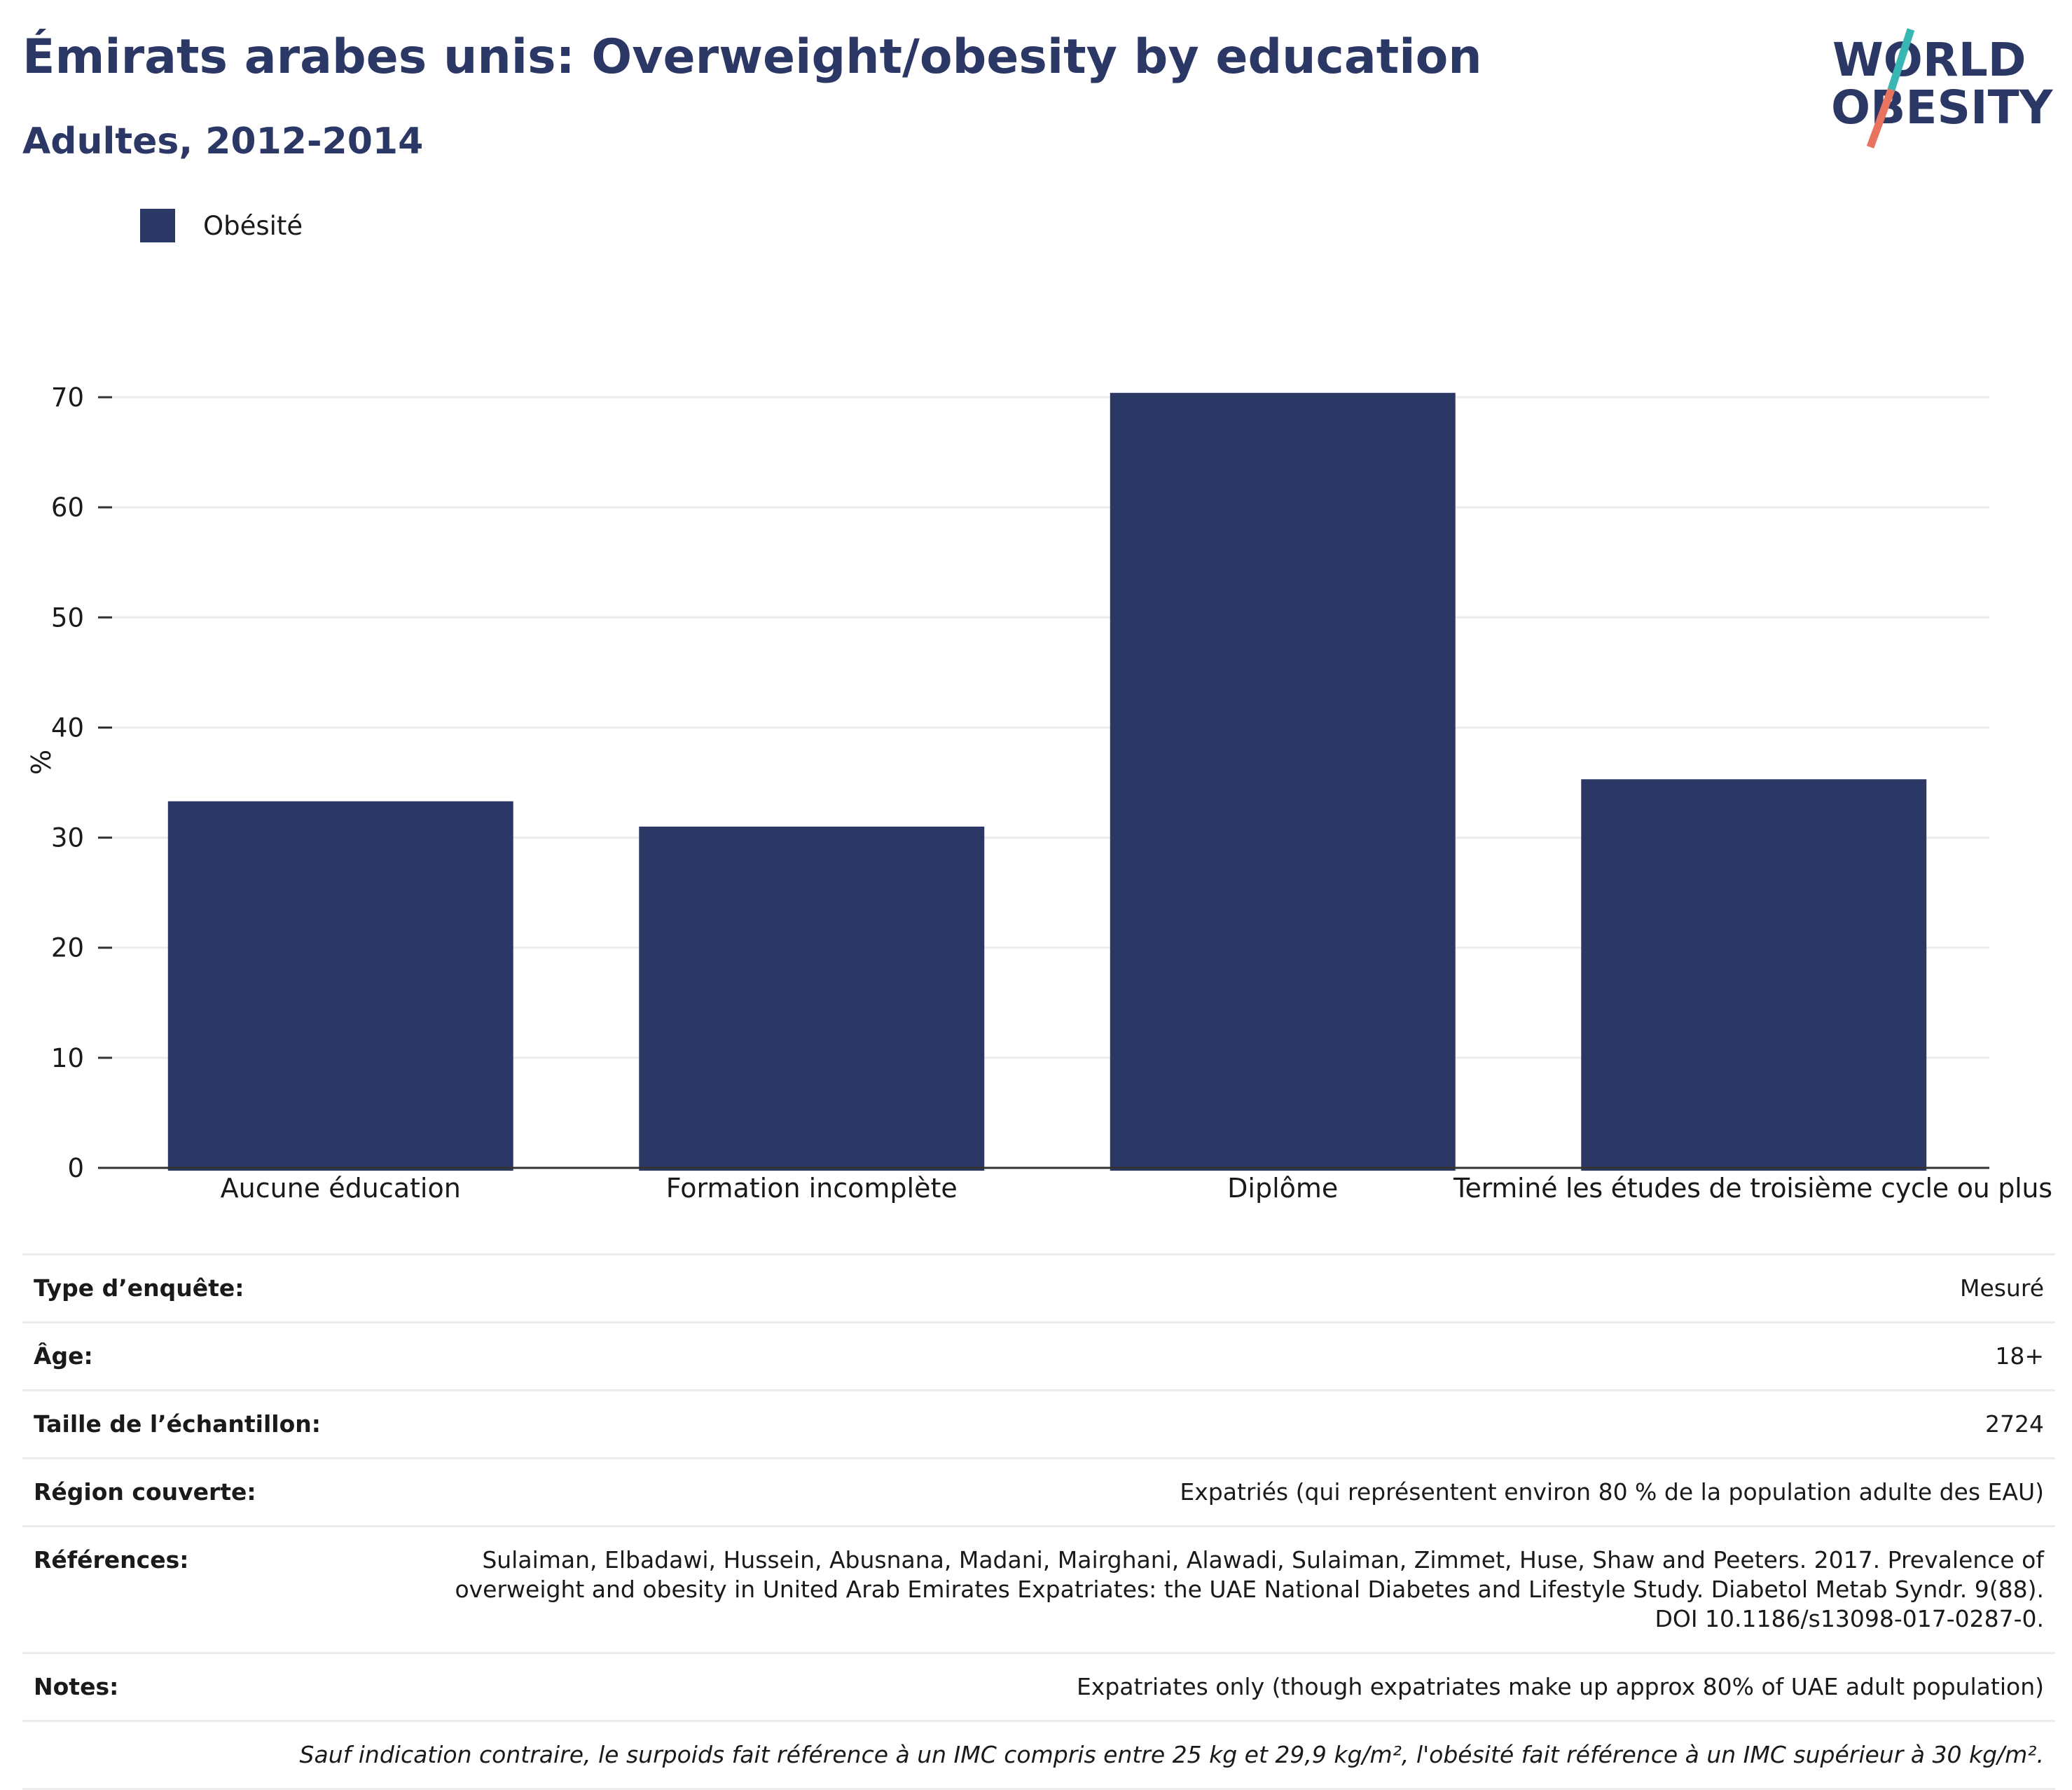 The image size is (2072, 1790). I want to click on x-tick-label: Aucune éducation, so click(341, 1188).